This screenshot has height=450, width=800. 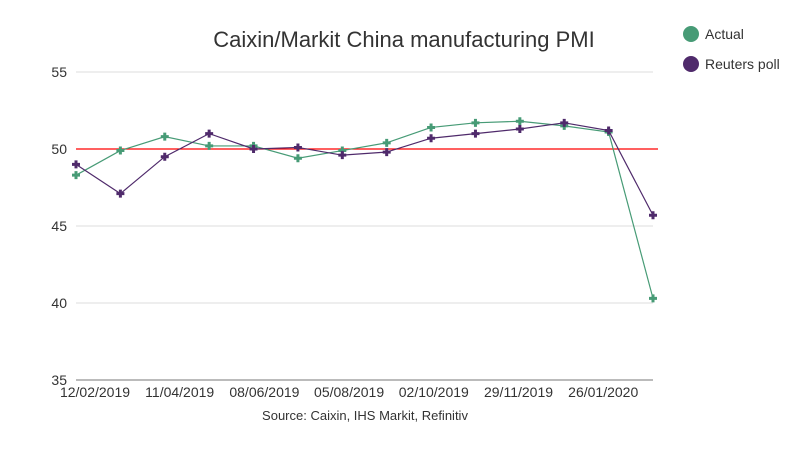 I want to click on x-tick-label: 05/08/2019, so click(x=349, y=392).